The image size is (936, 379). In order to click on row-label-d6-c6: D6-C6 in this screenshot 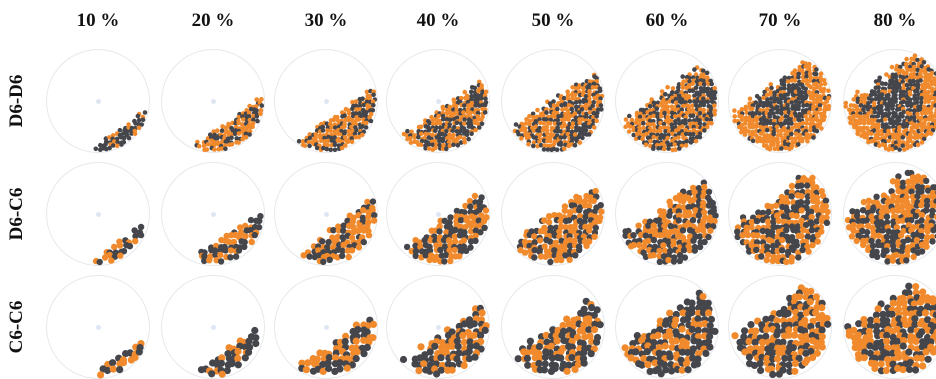, I will do `click(17, 214)`.